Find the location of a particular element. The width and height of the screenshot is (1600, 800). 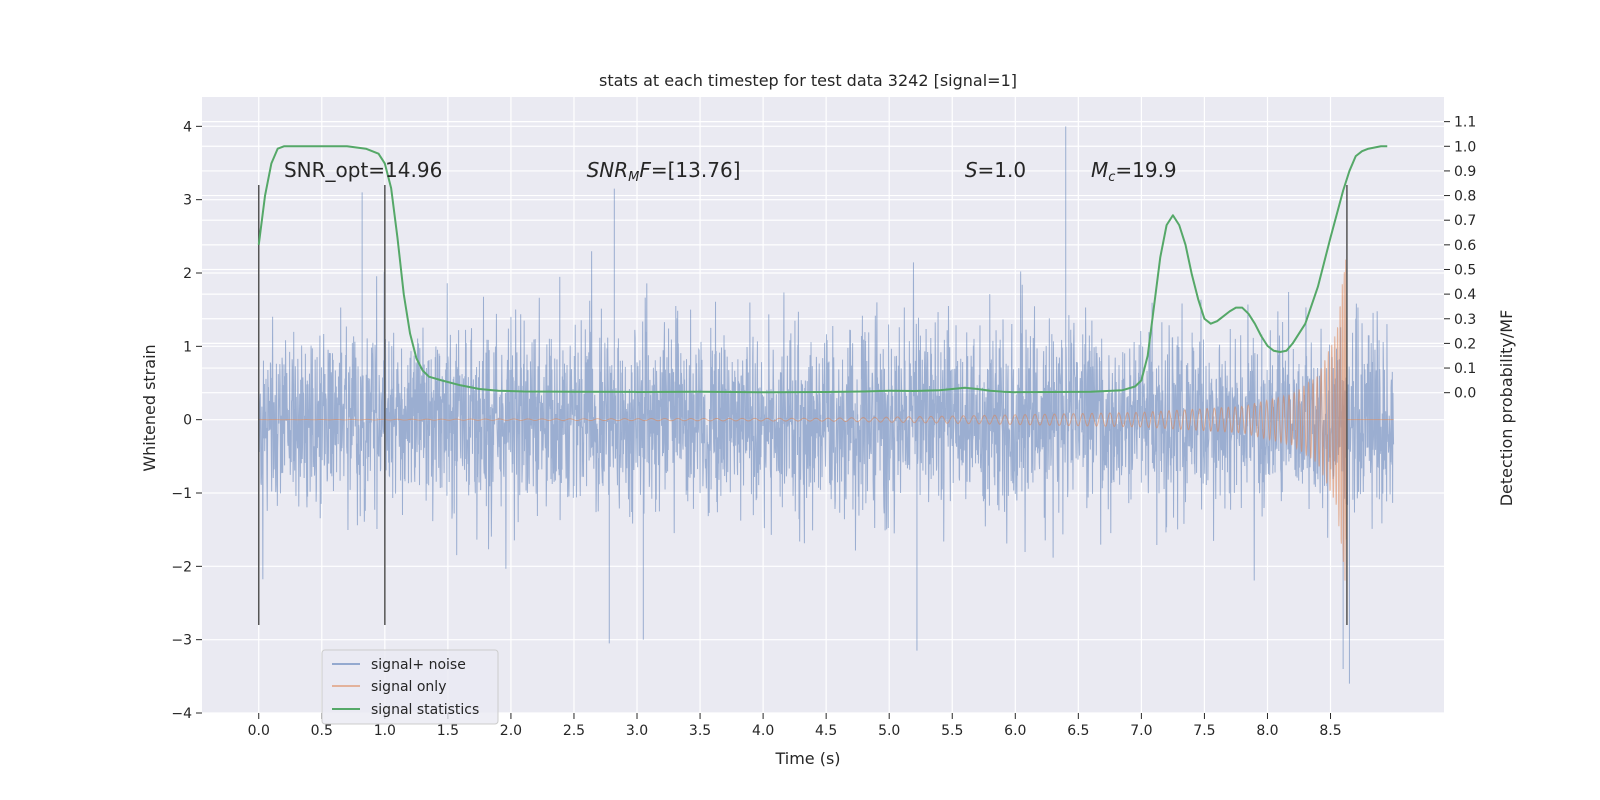

y-right-tick-label: 0.4 is located at coordinates (1465, 295).